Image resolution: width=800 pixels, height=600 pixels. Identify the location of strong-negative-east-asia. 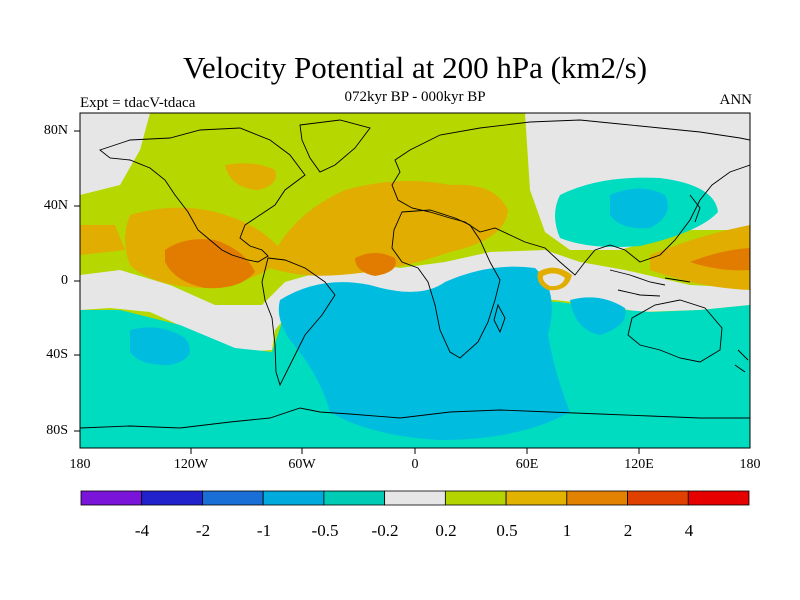
(639, 208).